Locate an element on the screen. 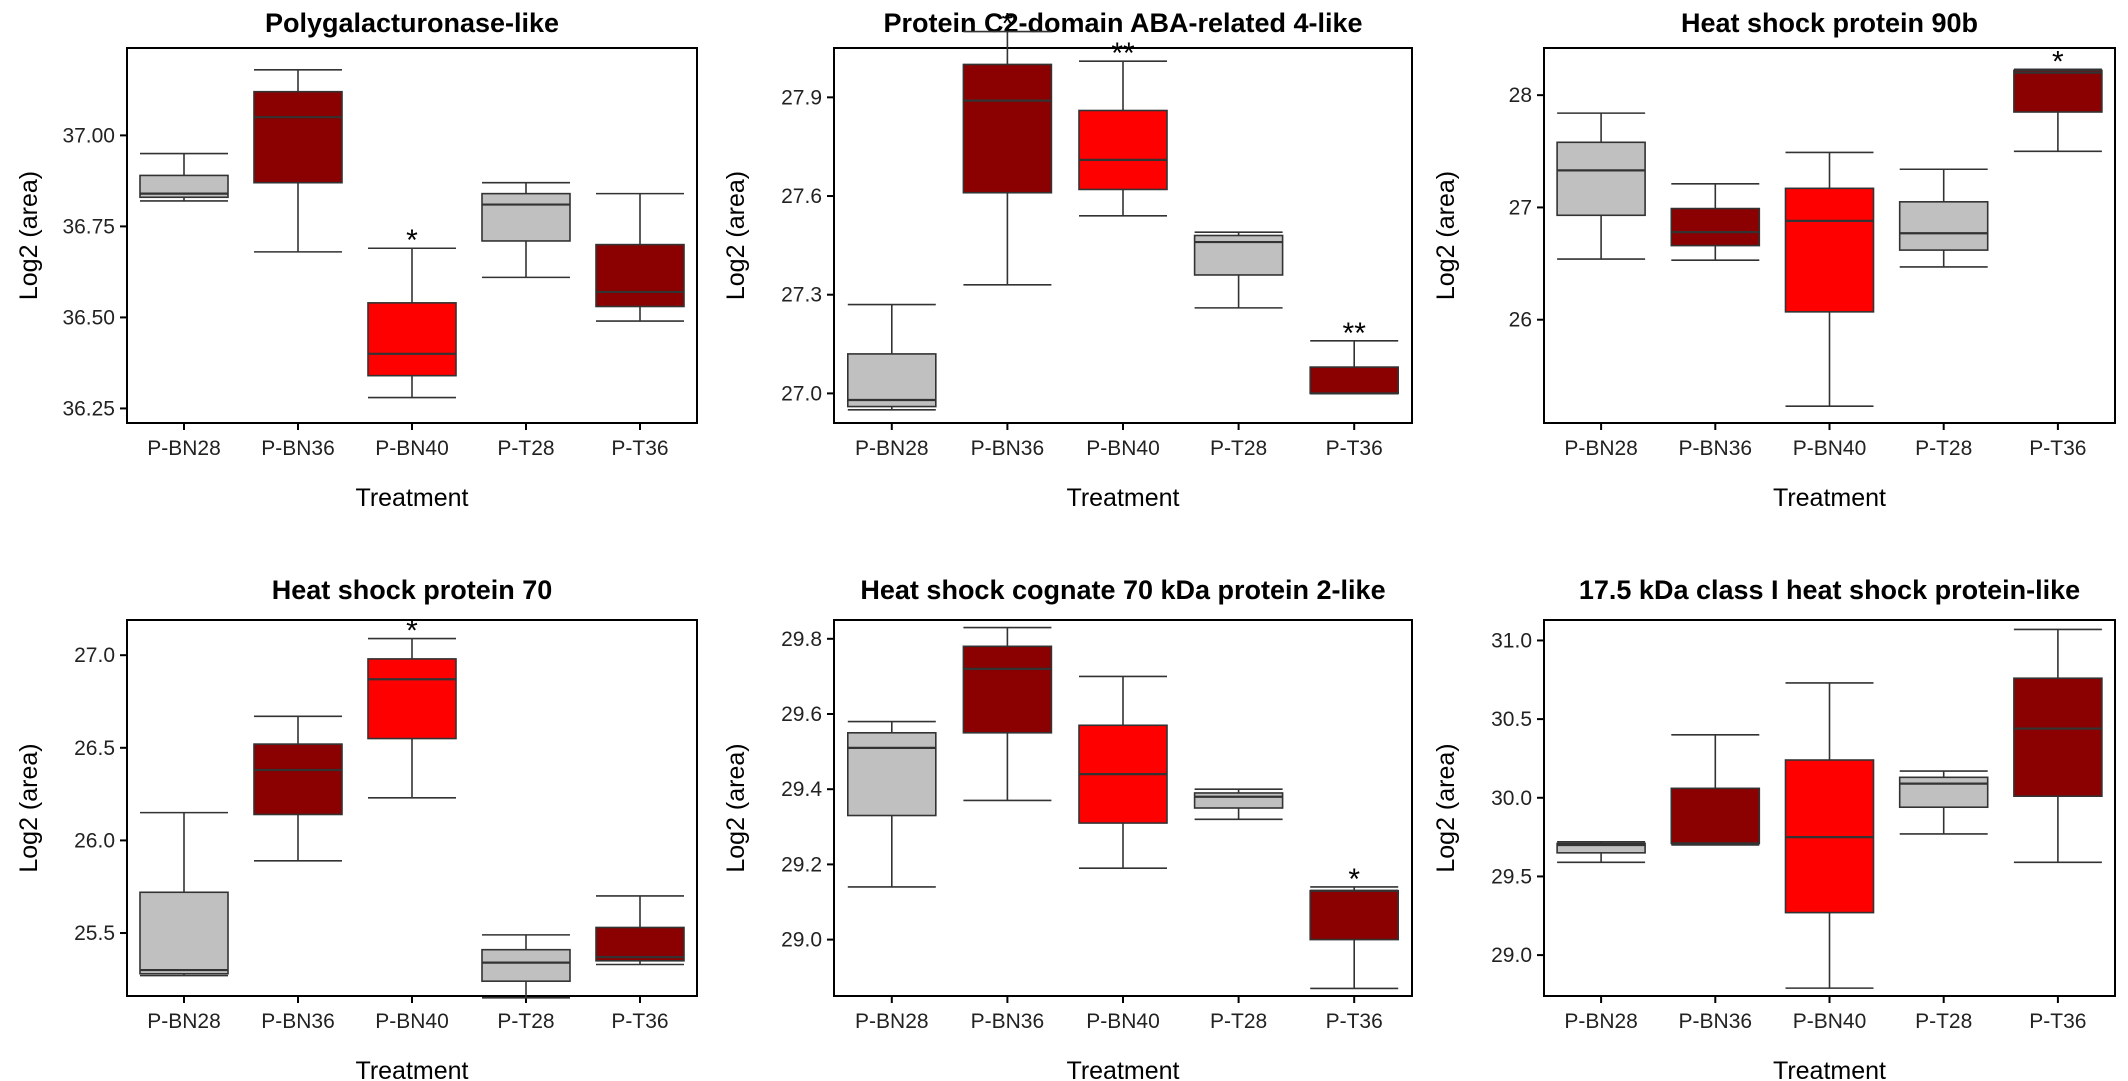  boxplot-p-t36: ** is located at coordinates (1354, 356).